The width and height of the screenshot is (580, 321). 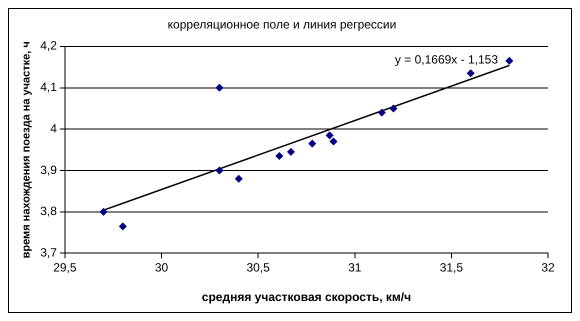 What do you see at coordinates (49, 169) in the screenshot?
I see `y-tick-label: 3,9` at bounding box center [49, 169].